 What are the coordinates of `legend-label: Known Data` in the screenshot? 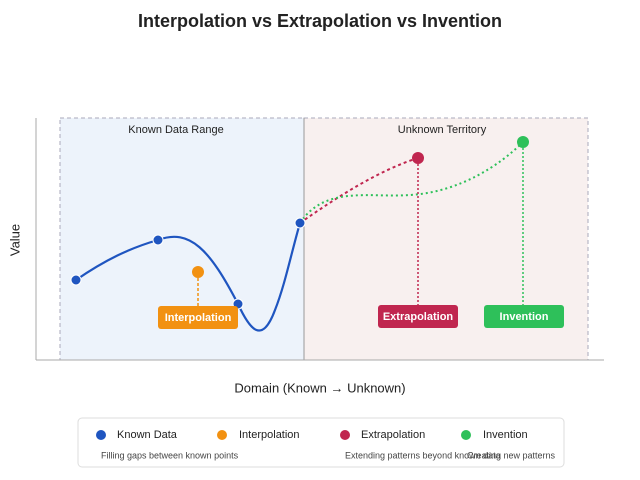 It's located at (147, 435).